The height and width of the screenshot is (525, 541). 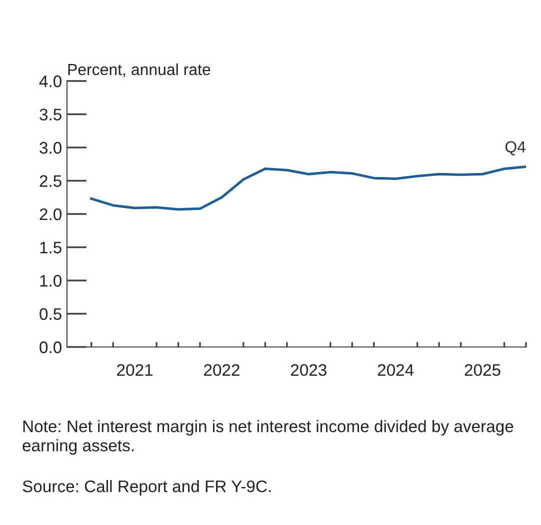 I want to click on y-tick-label: 0.5, so click(x=51, y=314).